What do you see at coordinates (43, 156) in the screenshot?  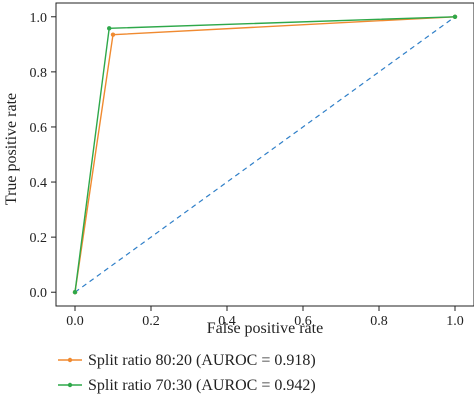 I see `y-axis-ticks: 0.0 0.2 0.4 0.6 0.8 1.0` at bounding box center [43, 156].